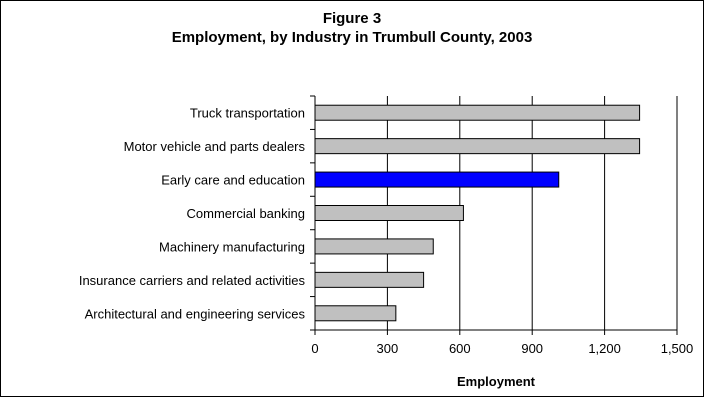 This screenshot has width=704, height=397. I want to click on chart-title: Figure 3, so click(352, 18).